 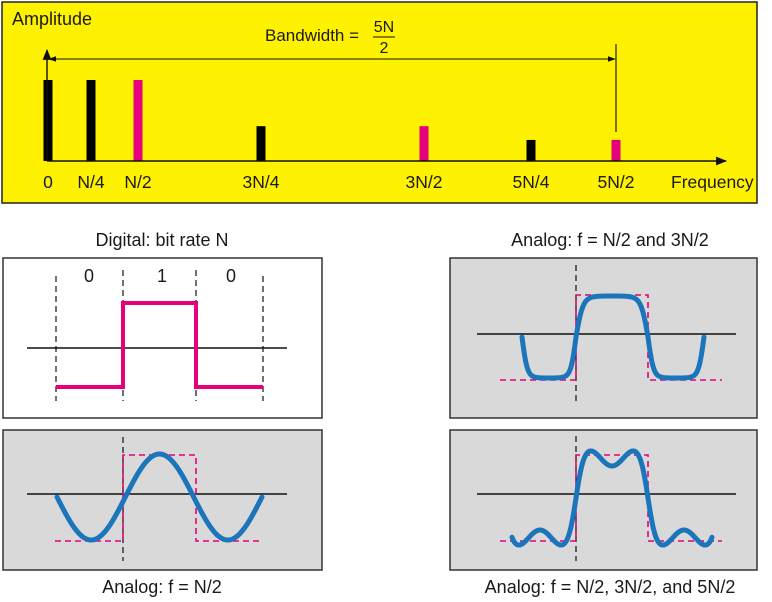 I want to click on digital-signal-caption: Digital: bit rate N, so click(x=161, y=240).